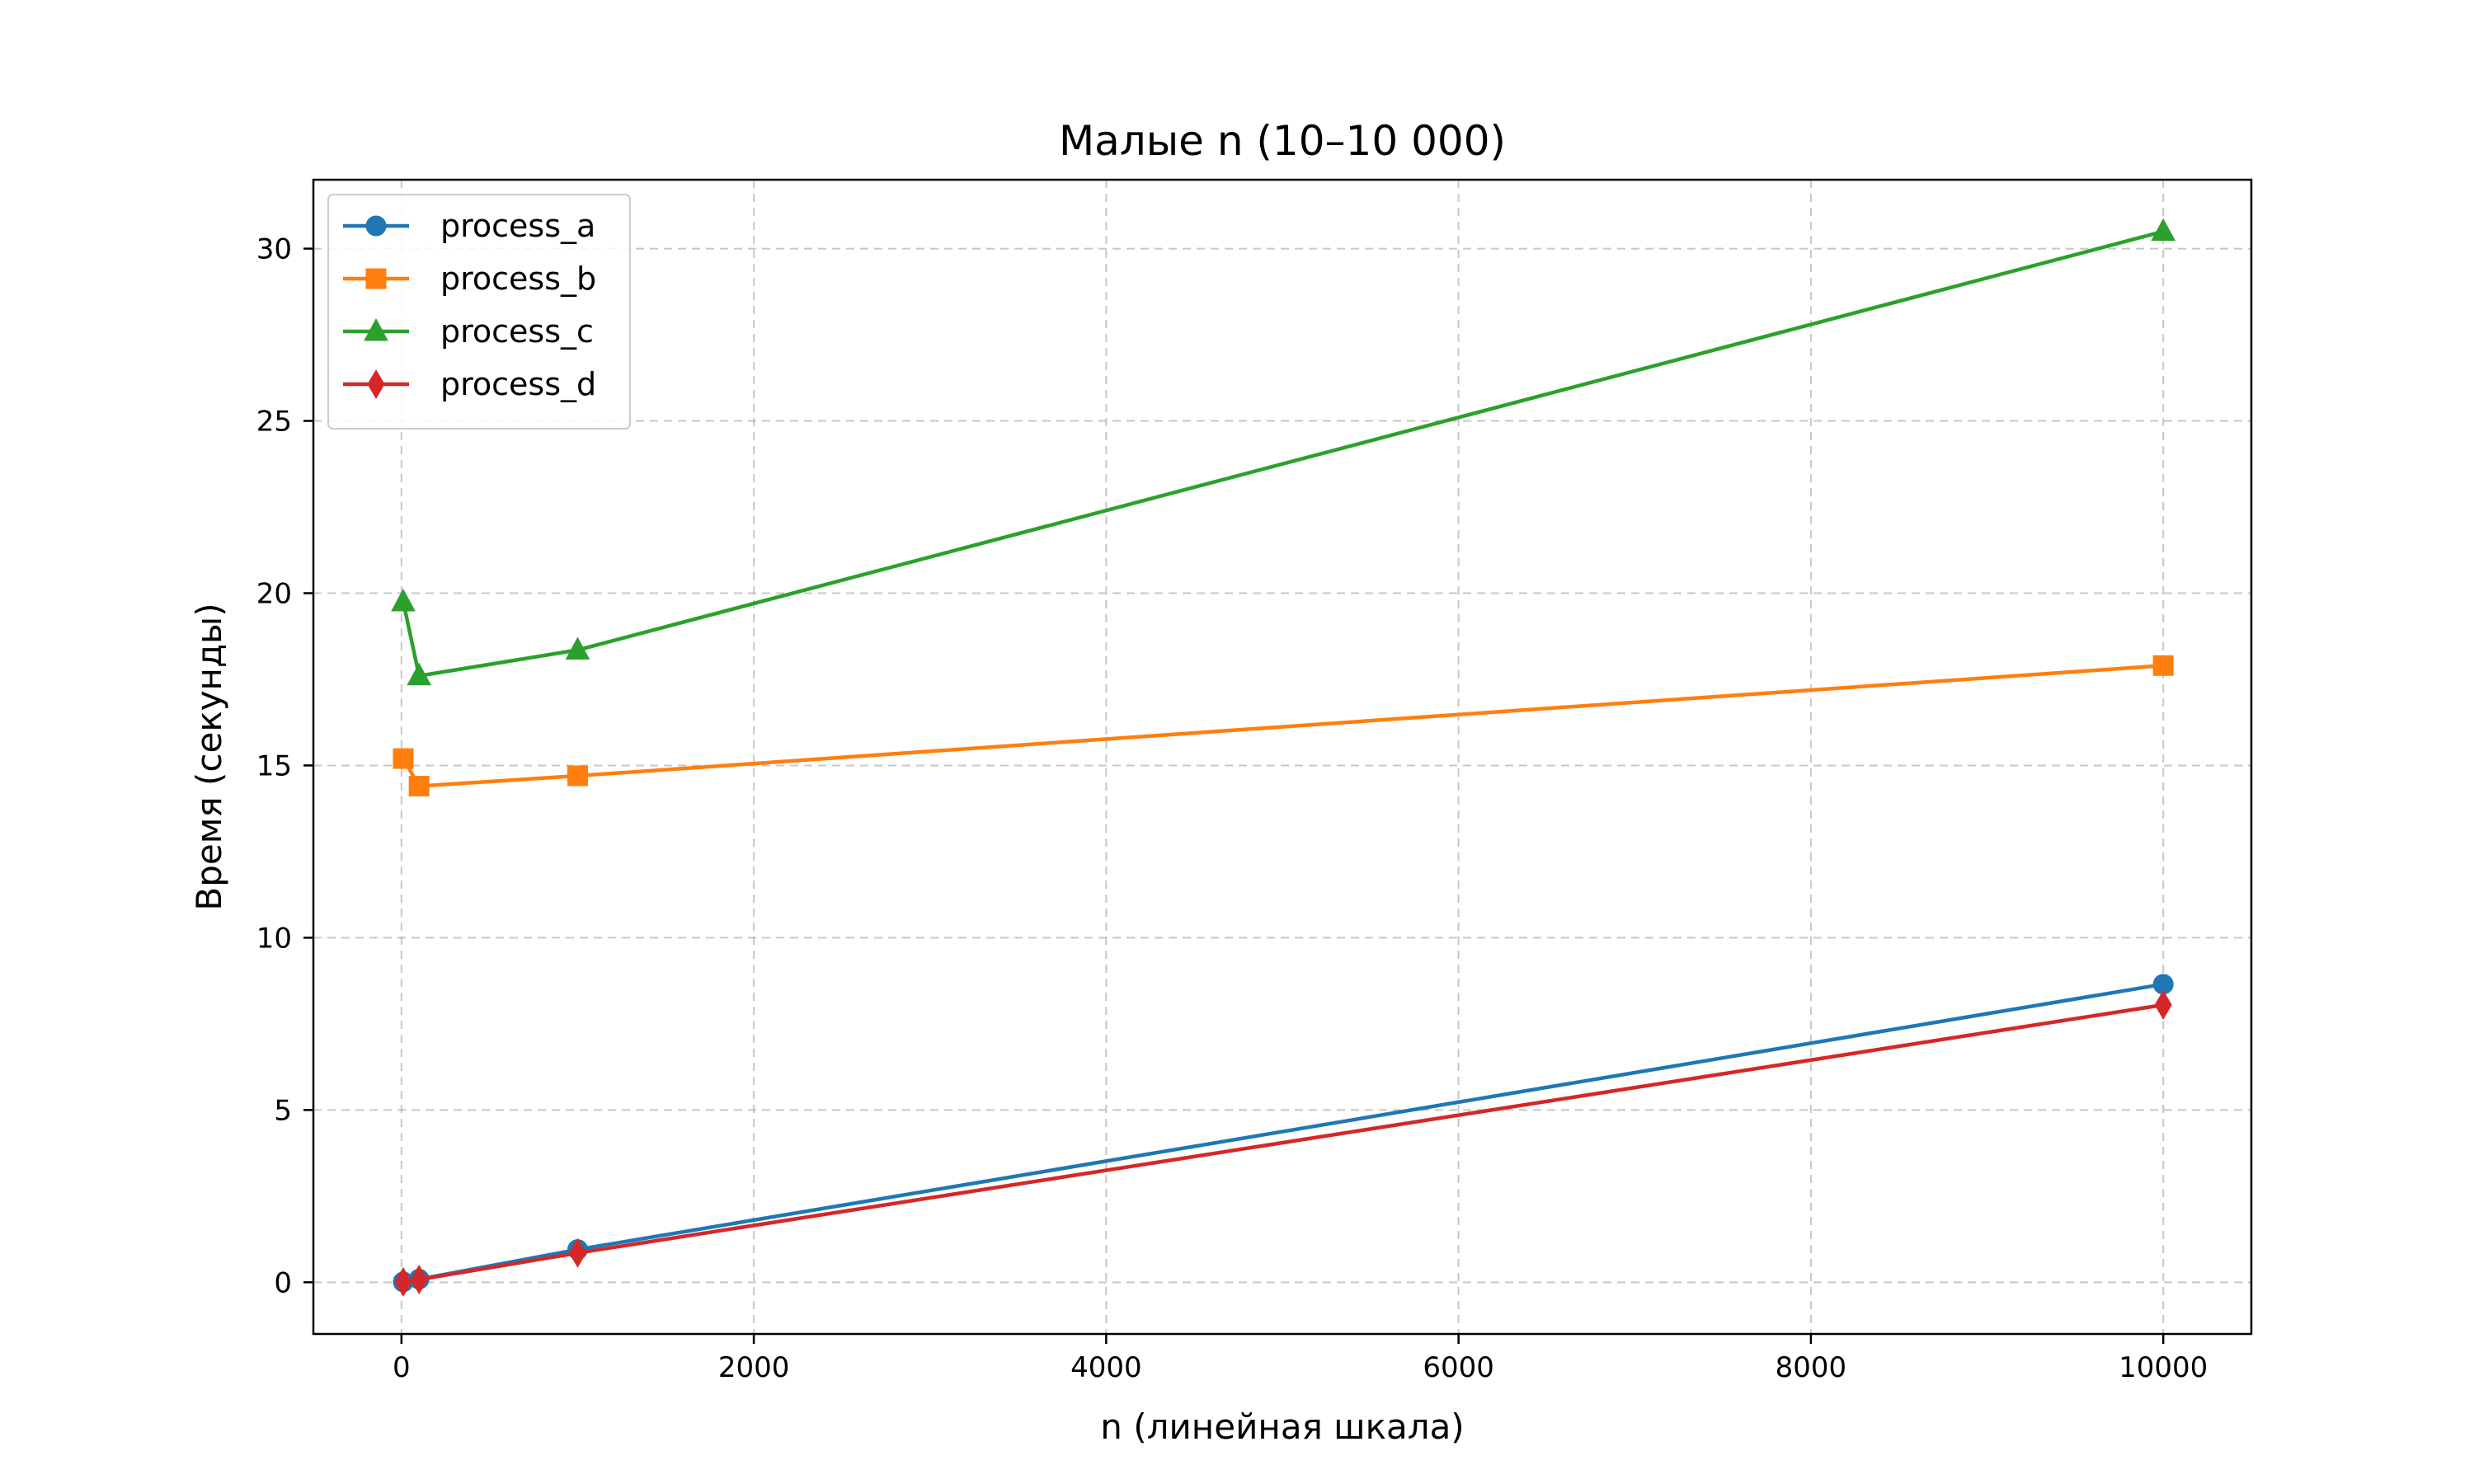 This screenshot has width=2474, height=1484. I want to click on legend-item-process_c: process_c, so click(468, 331).